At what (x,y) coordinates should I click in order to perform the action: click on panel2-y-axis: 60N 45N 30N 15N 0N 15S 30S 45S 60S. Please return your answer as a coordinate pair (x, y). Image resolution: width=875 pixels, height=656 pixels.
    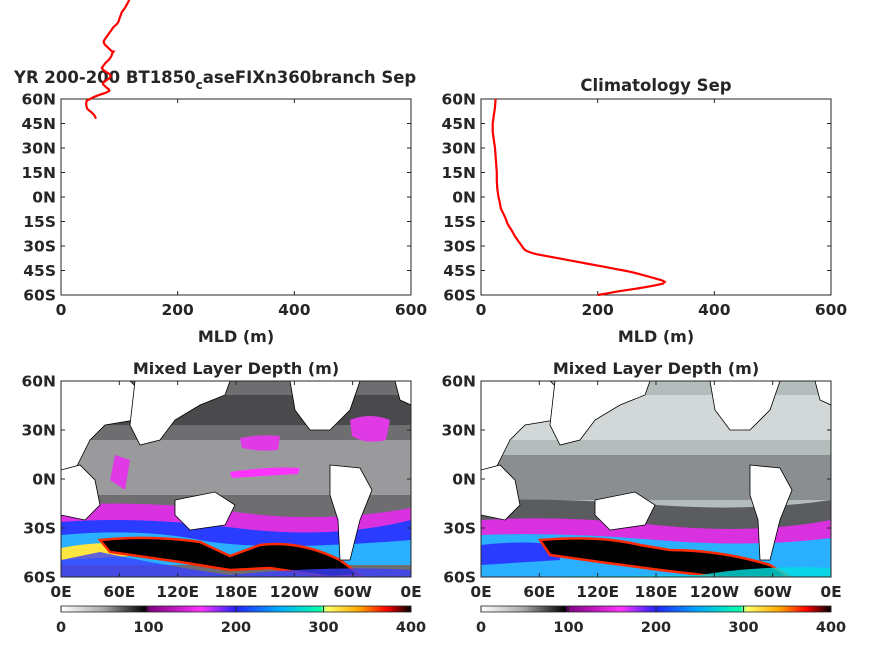
    Looking at the image, I should click on (636, 198).